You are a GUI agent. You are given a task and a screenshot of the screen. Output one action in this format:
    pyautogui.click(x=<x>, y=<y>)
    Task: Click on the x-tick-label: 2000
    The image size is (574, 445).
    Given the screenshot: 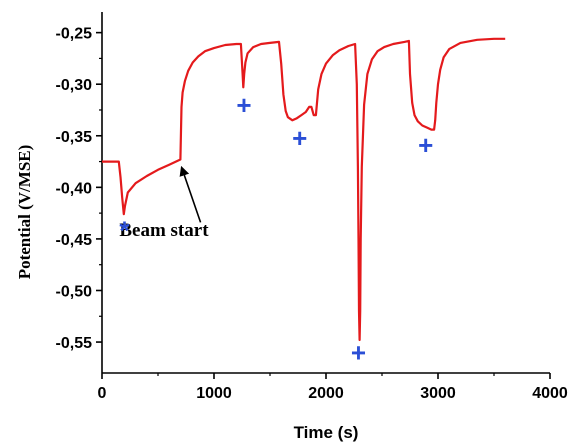 What is the action you would take?
    pyautogui.click(x=326, y=393)
    